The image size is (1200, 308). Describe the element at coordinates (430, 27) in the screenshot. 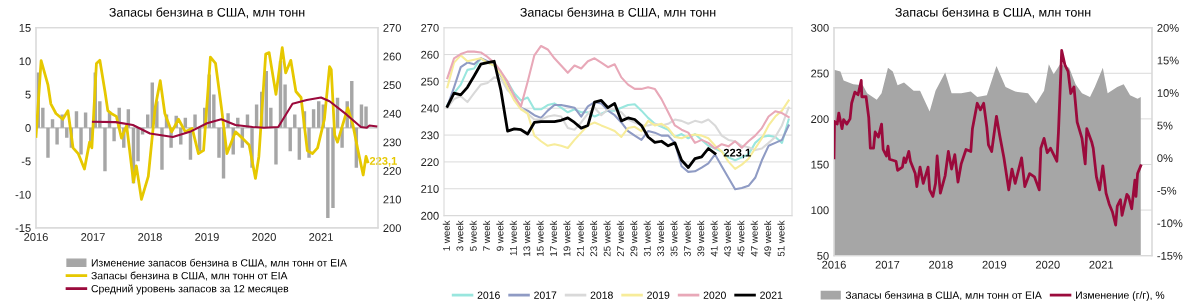

I see `y-tick-label: 270` at that location.